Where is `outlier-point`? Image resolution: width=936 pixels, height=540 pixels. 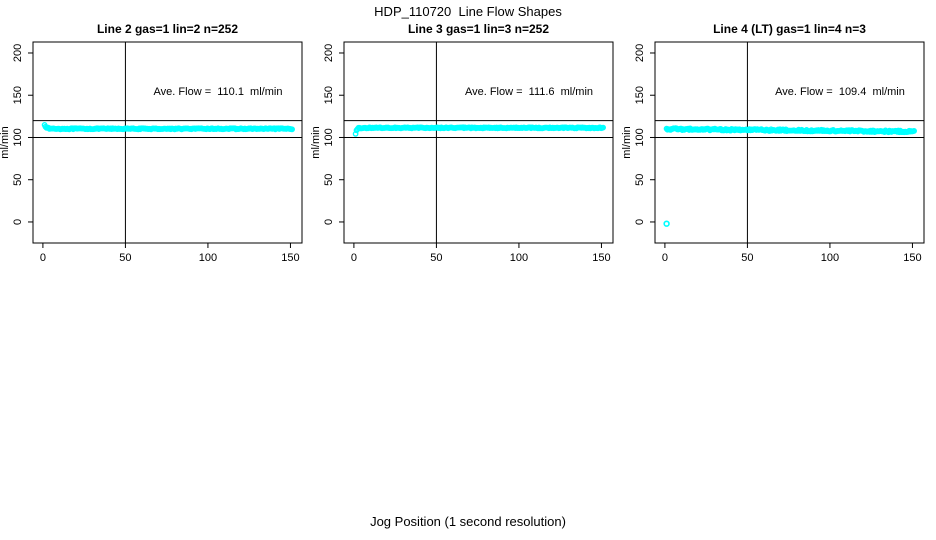
outlier-point is located at coordinates (666, 223).